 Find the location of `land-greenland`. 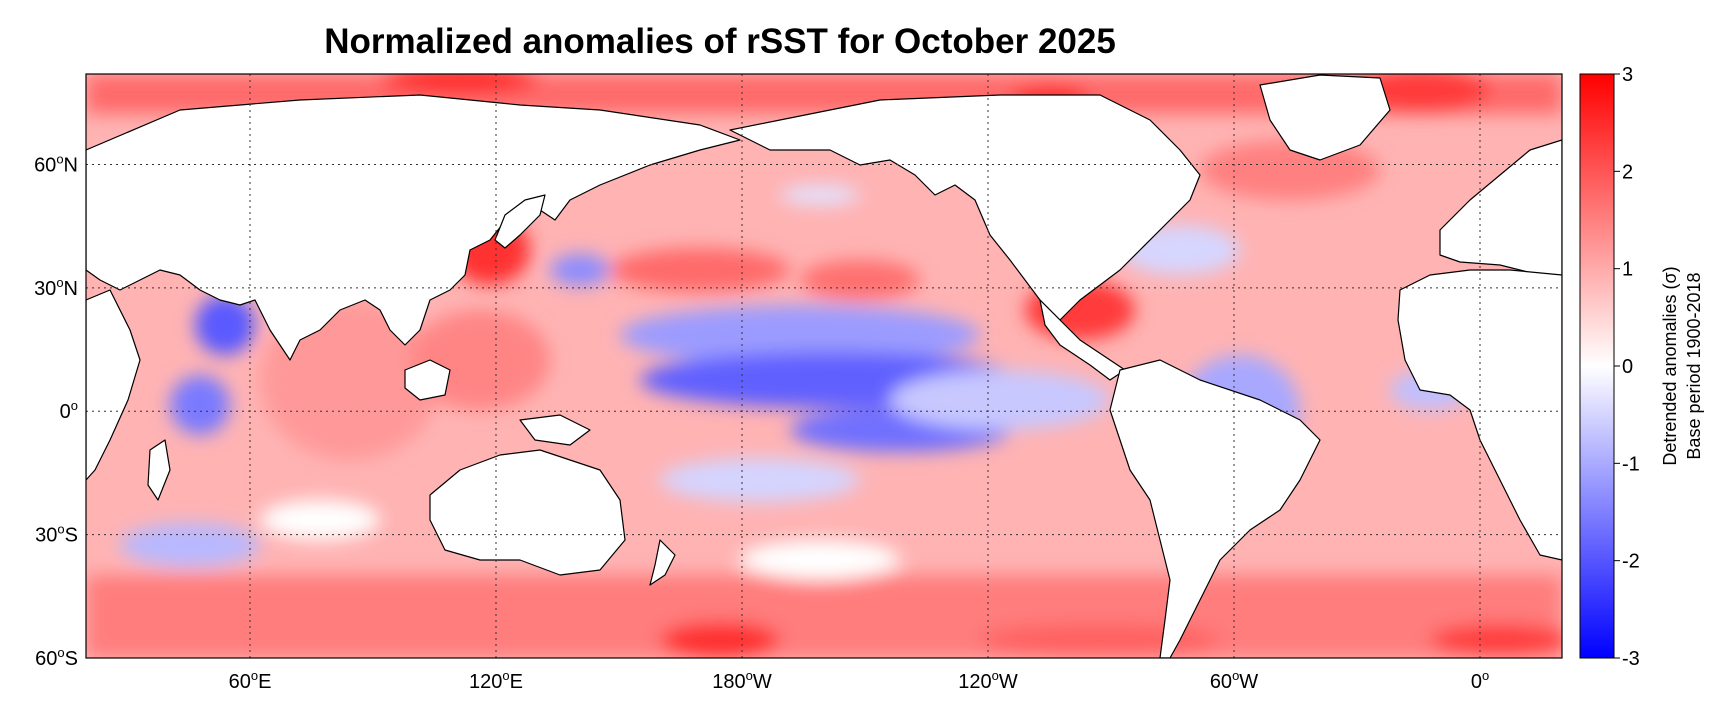

land-greenland is located at coordinates (1325, 117).